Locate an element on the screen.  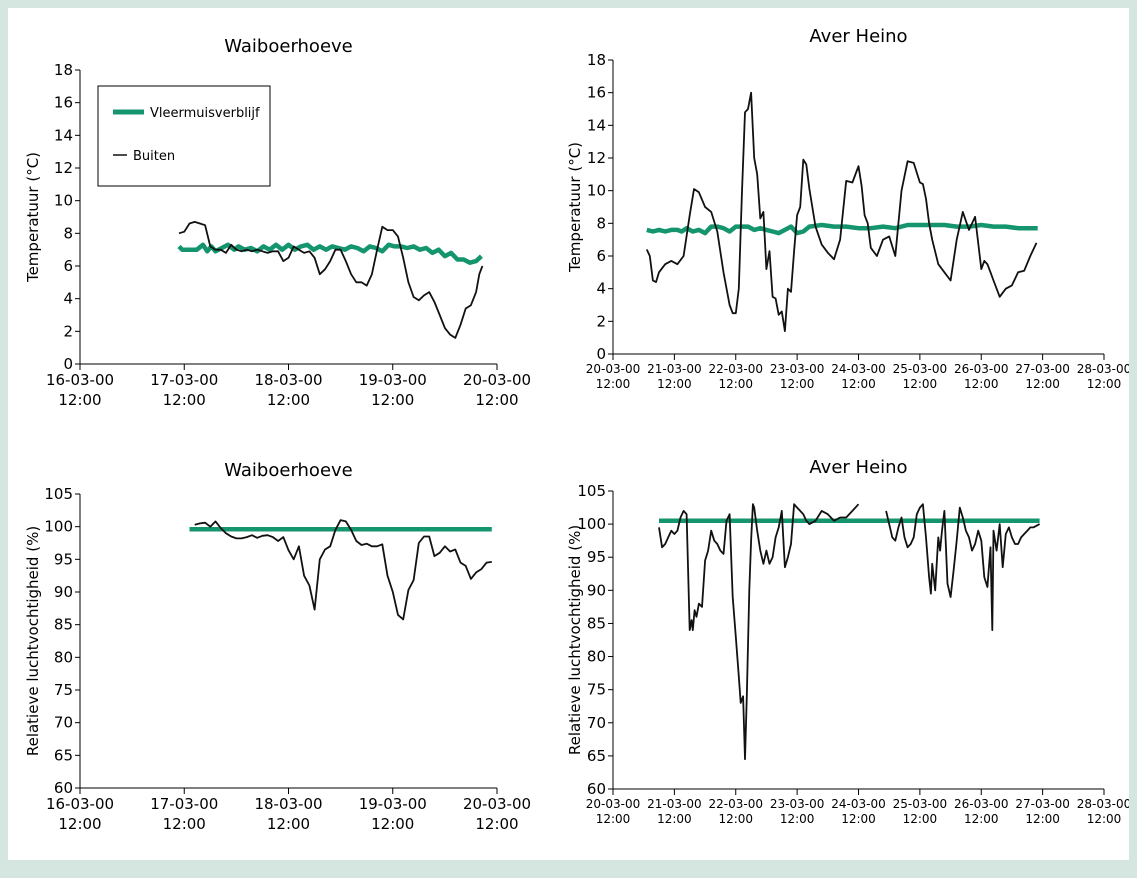
y-tick-label: 14 is located at coordinates (596, 125).